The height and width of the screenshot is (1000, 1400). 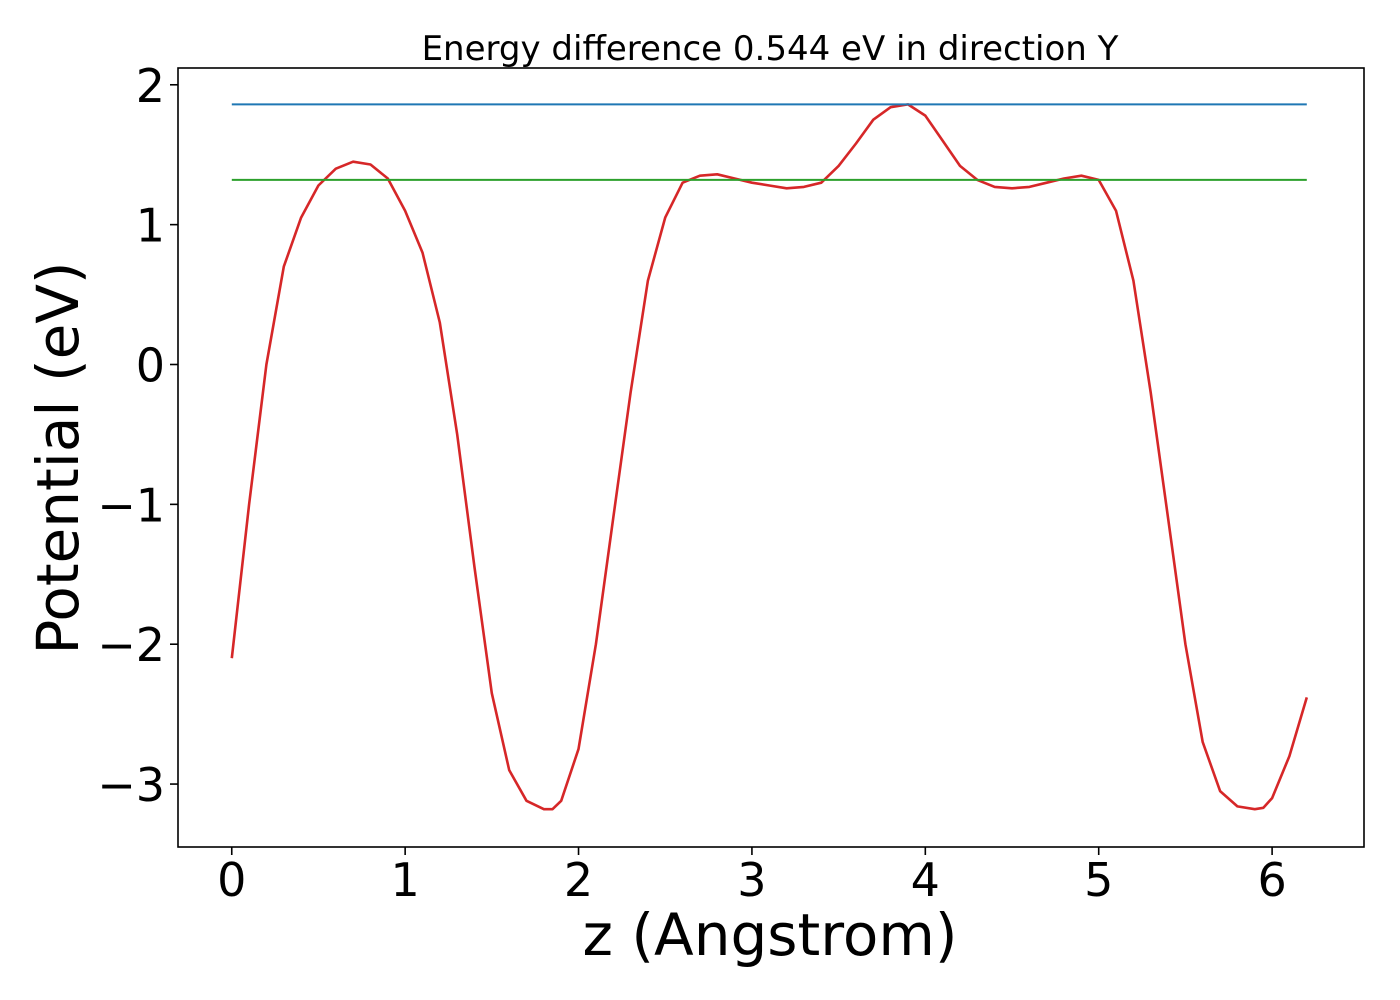 I want to click on x-tick-label: 2, so click(x=578, y=880).